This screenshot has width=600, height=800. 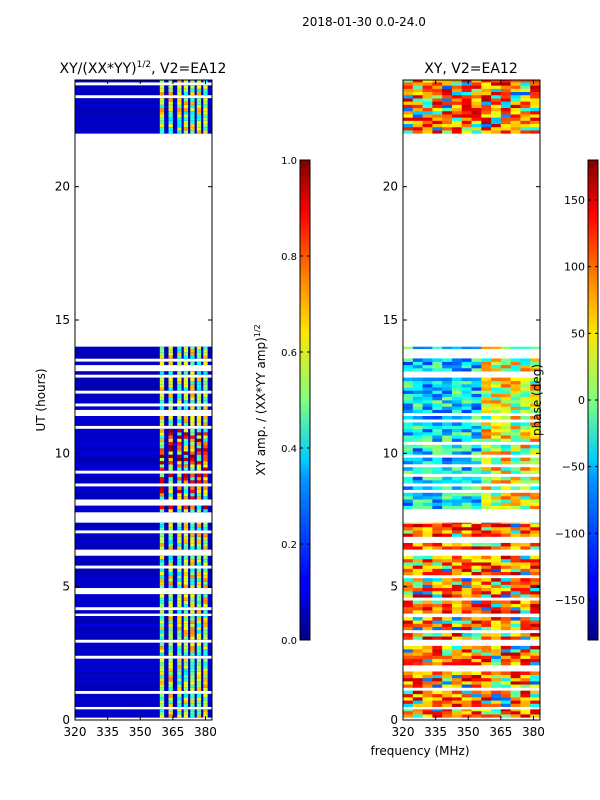 What do you see at coordinates (66, 720) in the screenshot?
I see `amplitude-ytick-label: 0` at bounding box center [66, 720].